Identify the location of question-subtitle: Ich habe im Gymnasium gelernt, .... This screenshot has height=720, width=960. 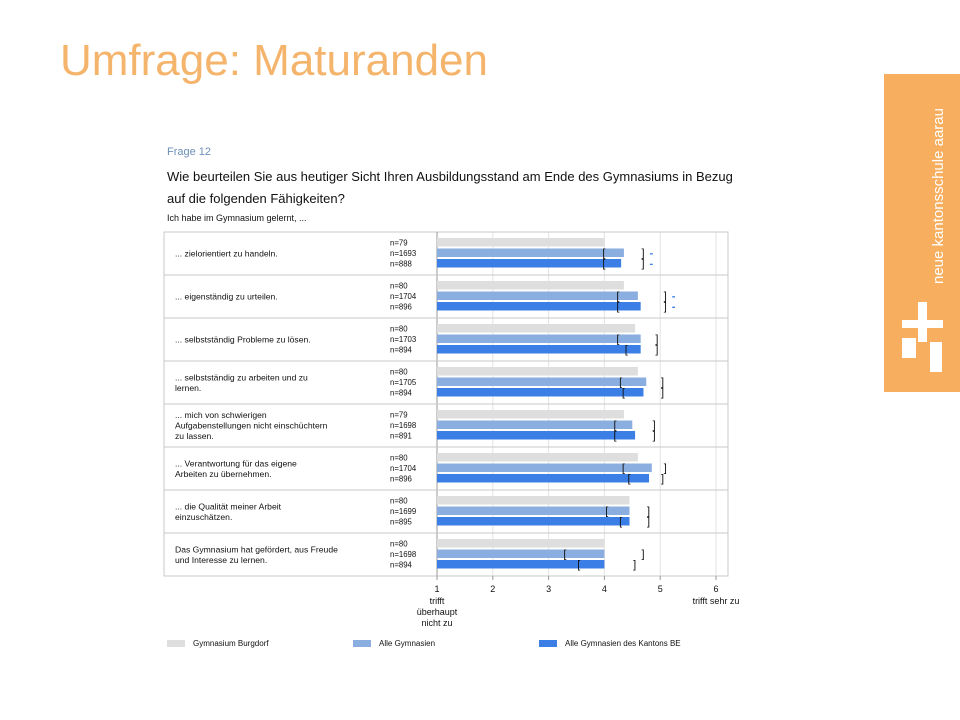
(237, 218).